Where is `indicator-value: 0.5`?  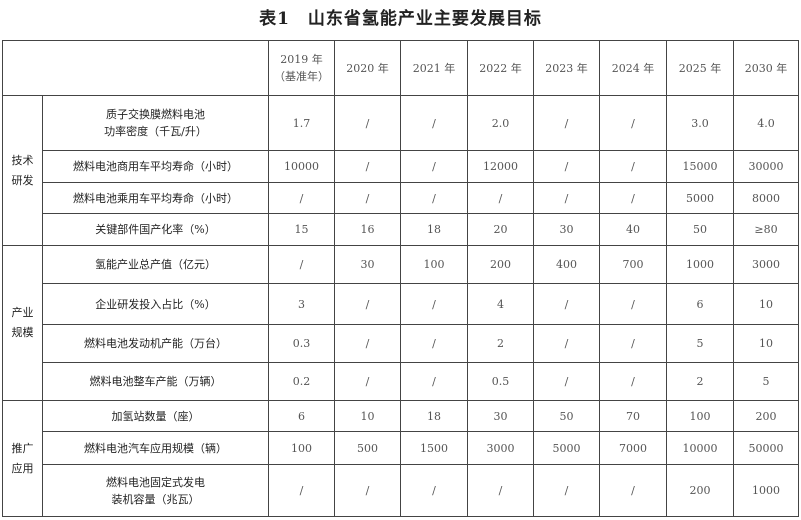
indicator-value: 0.5 is located at coordinates (500, 381).